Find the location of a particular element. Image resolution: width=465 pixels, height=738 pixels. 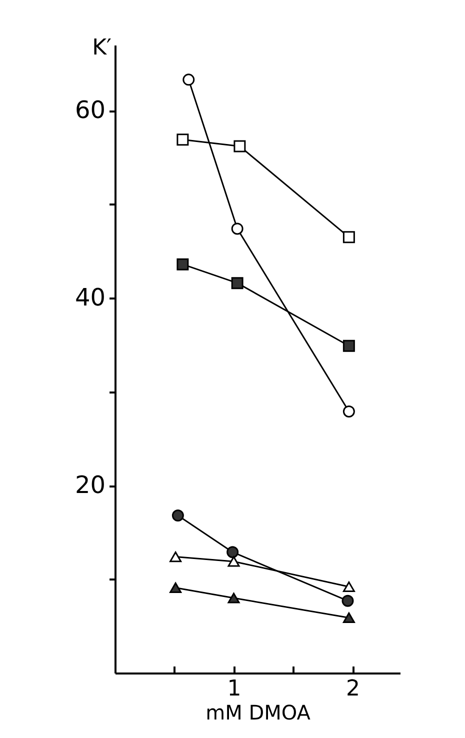

y-axis-title: K′ is located at coordinates (102, 48).